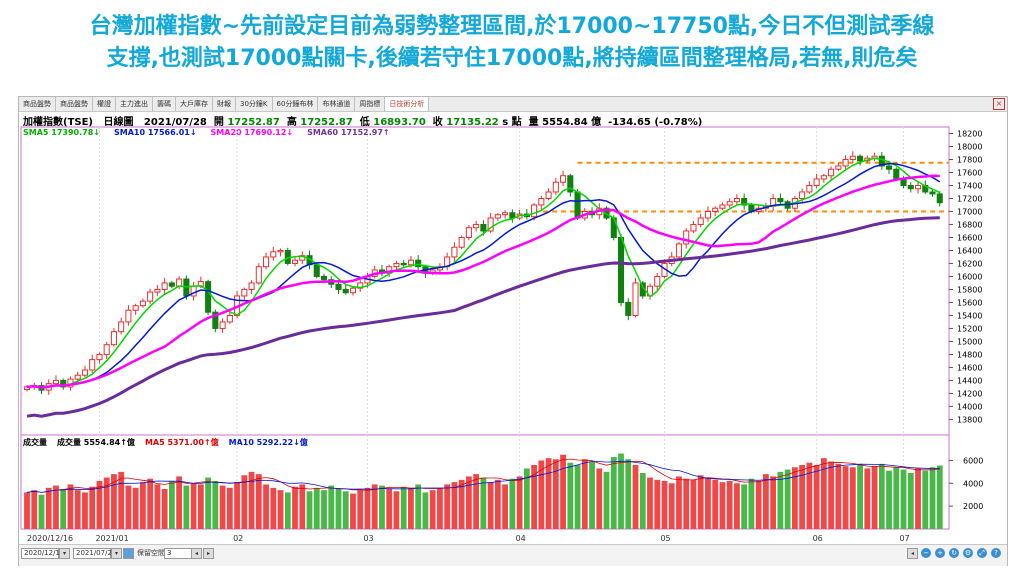 The height and width of the screenshot is (568, 1024). I want to click on y-tick-label: 15600, so click(969, 302).